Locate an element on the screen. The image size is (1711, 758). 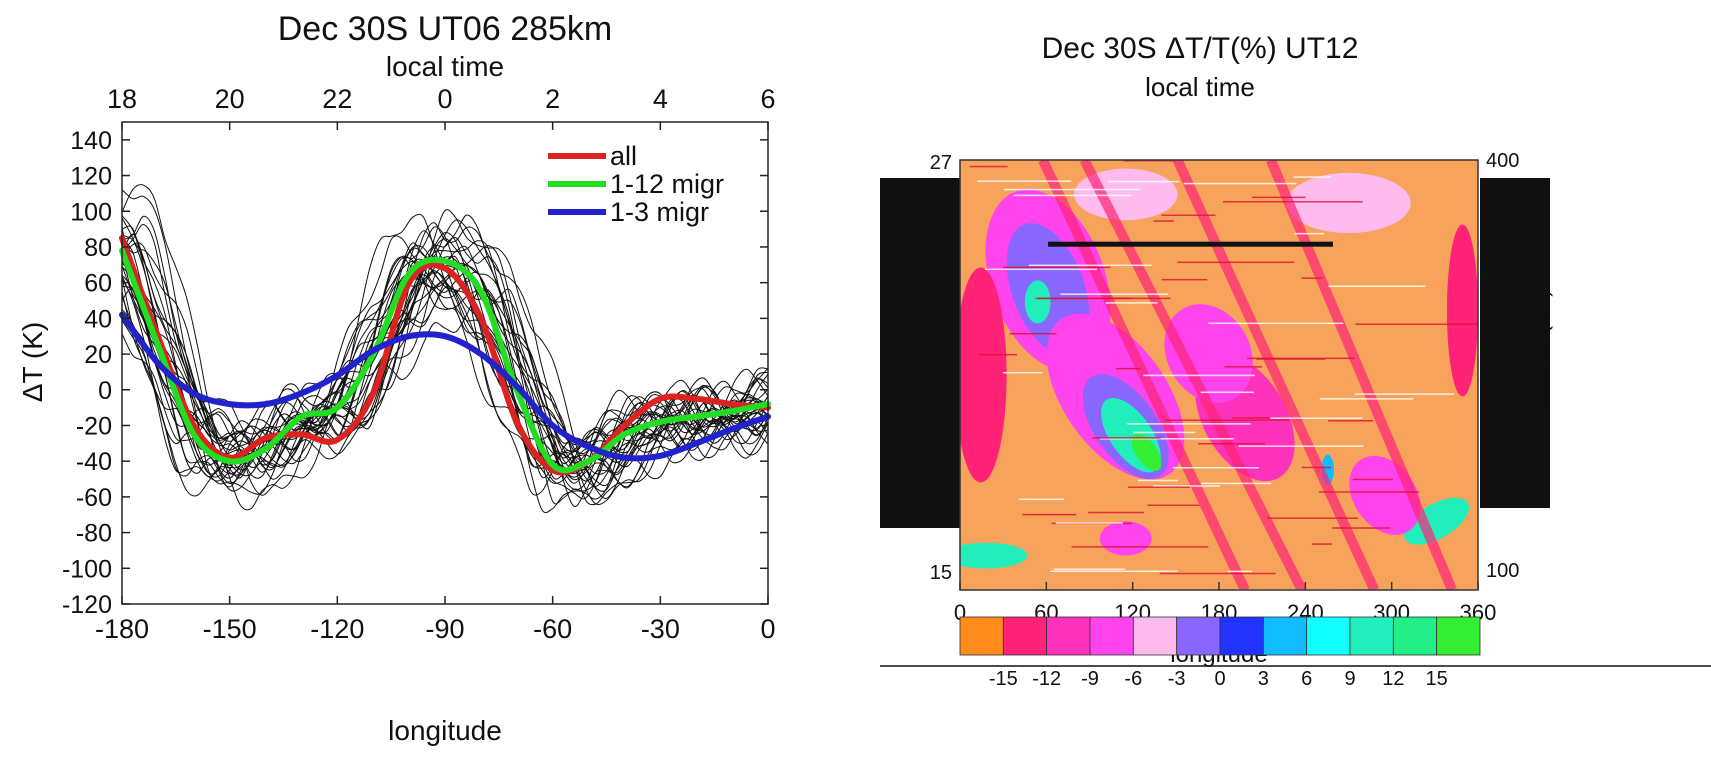
x-tick-label: -60 is located at coordinates (552, 629).